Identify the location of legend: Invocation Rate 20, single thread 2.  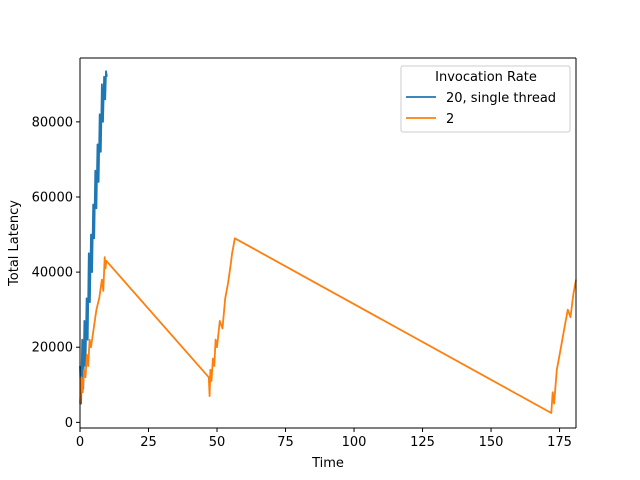
(485, 99).